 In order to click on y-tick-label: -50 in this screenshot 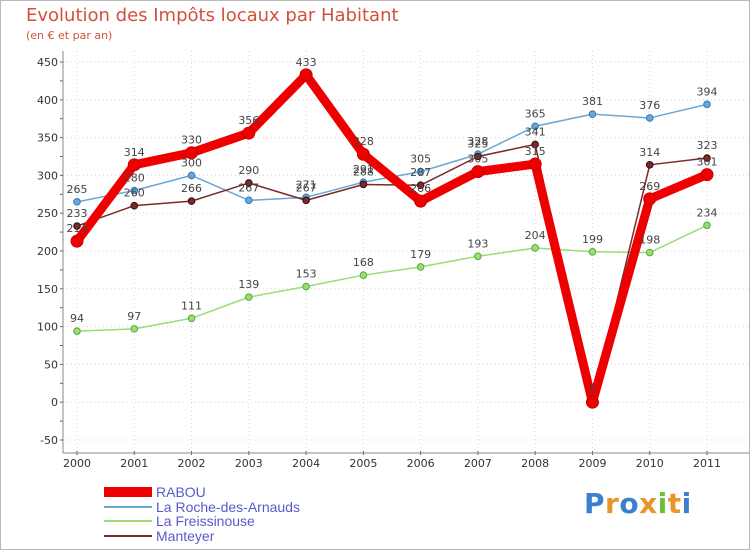, I will do `click(49, 440)`.